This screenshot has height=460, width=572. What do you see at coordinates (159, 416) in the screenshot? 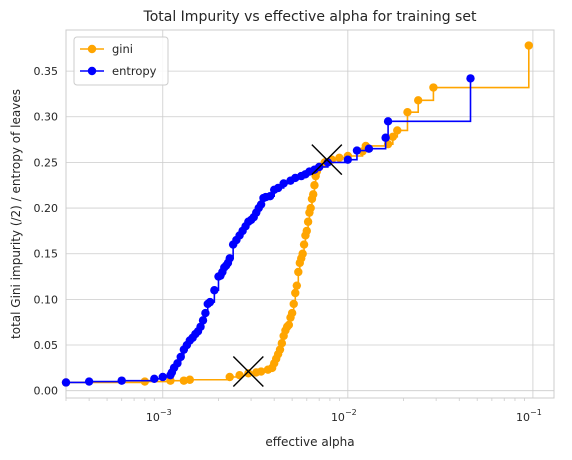
I see `x-tick-label: 10⁻³` at bounding box center [159, 416].